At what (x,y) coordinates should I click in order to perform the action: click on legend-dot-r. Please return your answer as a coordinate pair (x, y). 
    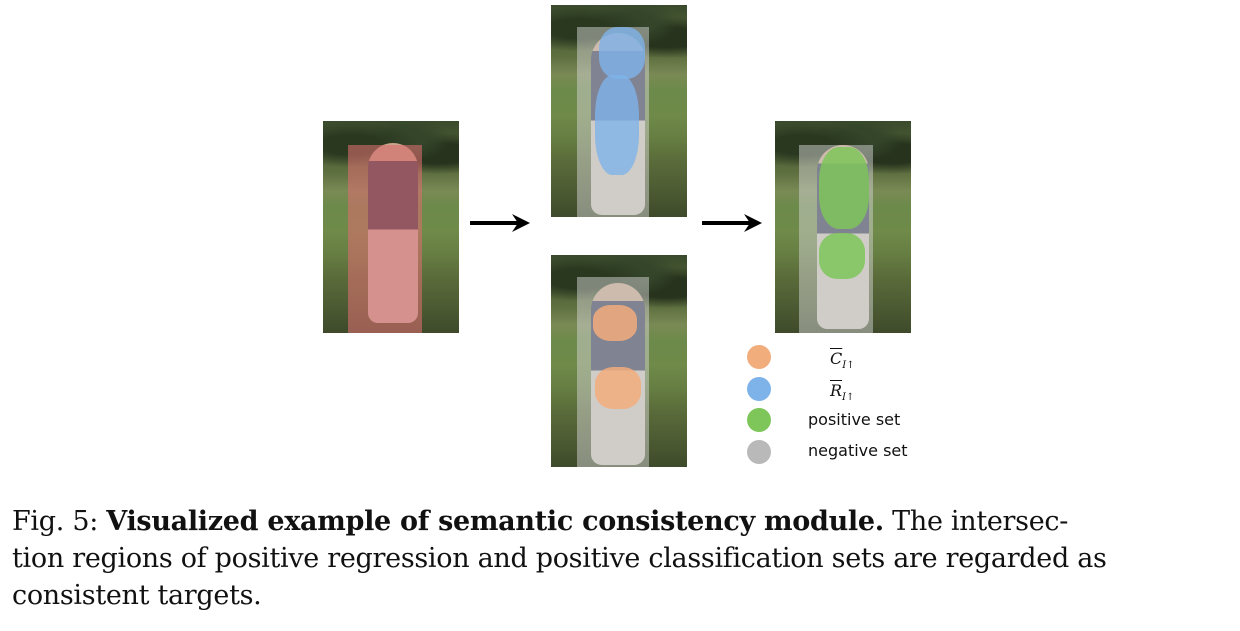
    Looking at the image, I should click on (759, 389).